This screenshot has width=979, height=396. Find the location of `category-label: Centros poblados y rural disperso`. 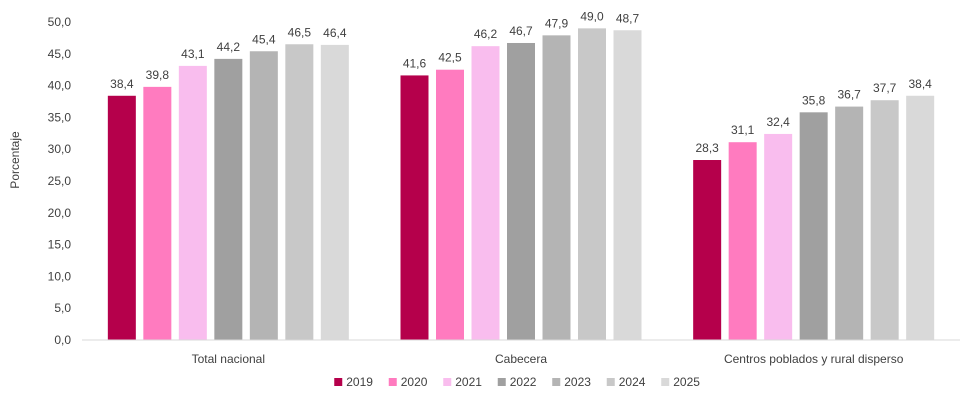

category-label: Centros poblados y rural disperso is located at coordinates (814, 359).